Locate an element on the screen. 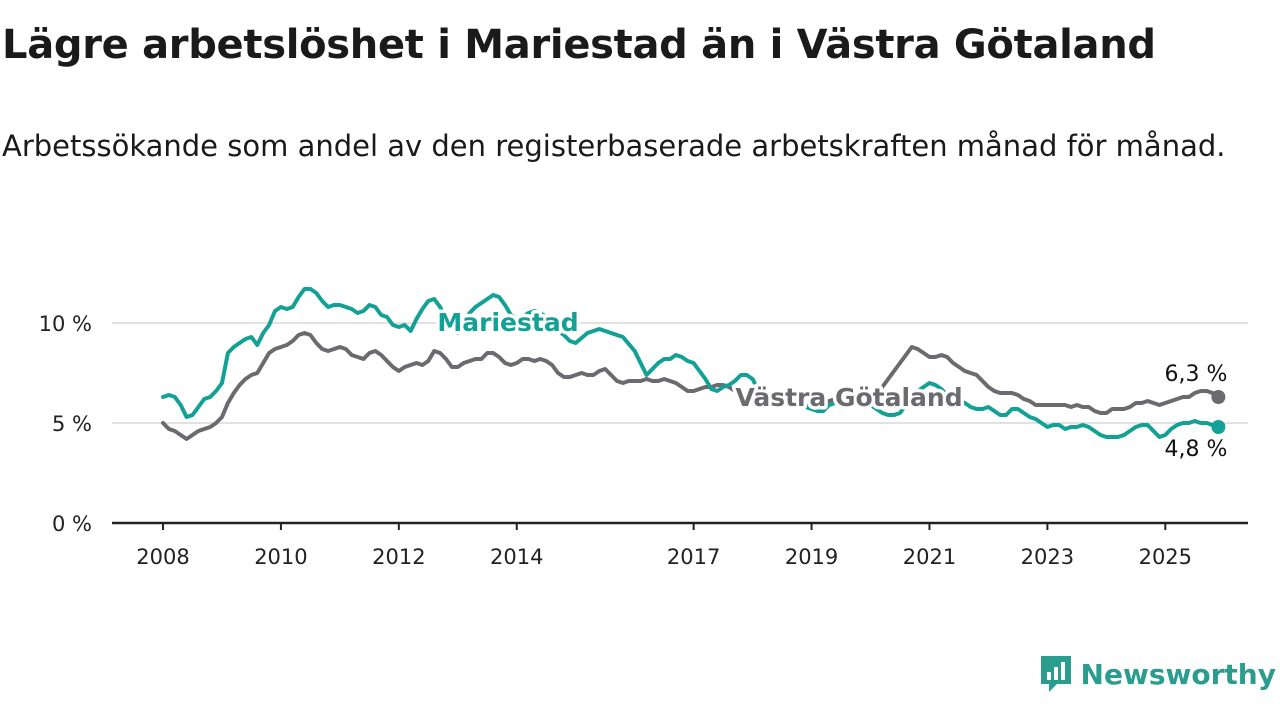 This screenshot has height=720, width=1280. end-value-vastra-gotaland: 6,3 % is located at coordinates (1196, 374).